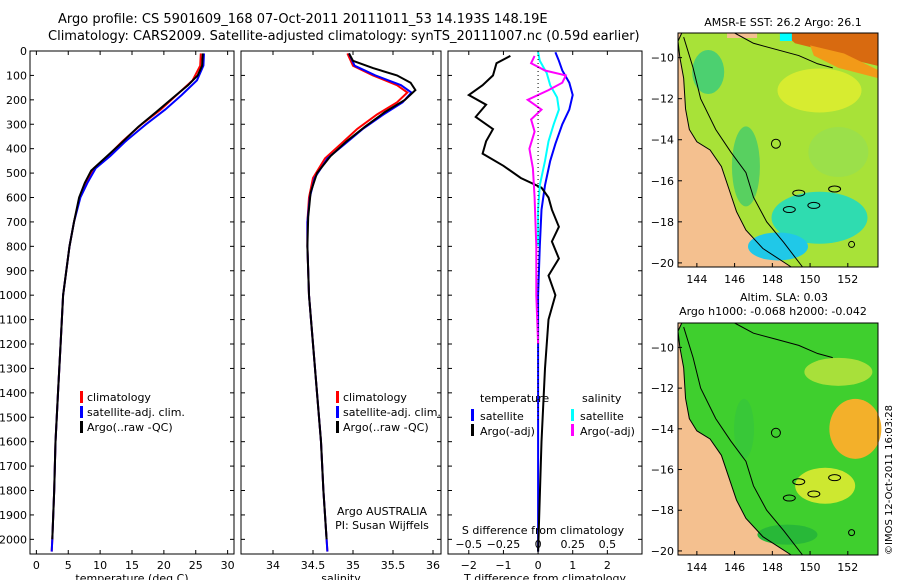 This screenshot has height=580, width=900. I want to click on lat-tick-label: −10, so click(662, 58).